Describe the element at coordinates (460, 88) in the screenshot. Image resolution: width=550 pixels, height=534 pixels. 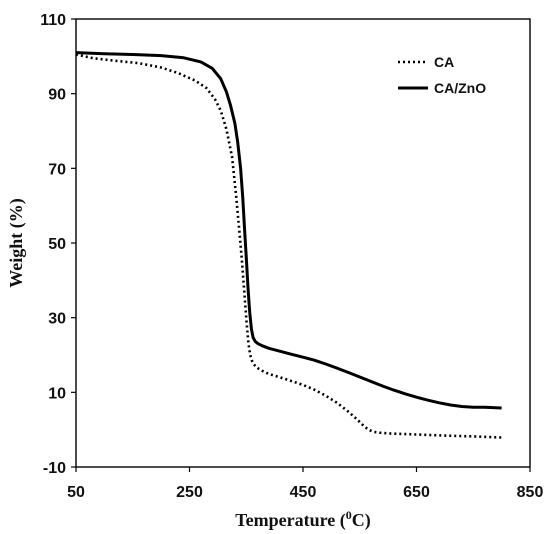
I see `legend-label-ca-zno: CA/ZnO` at that location.